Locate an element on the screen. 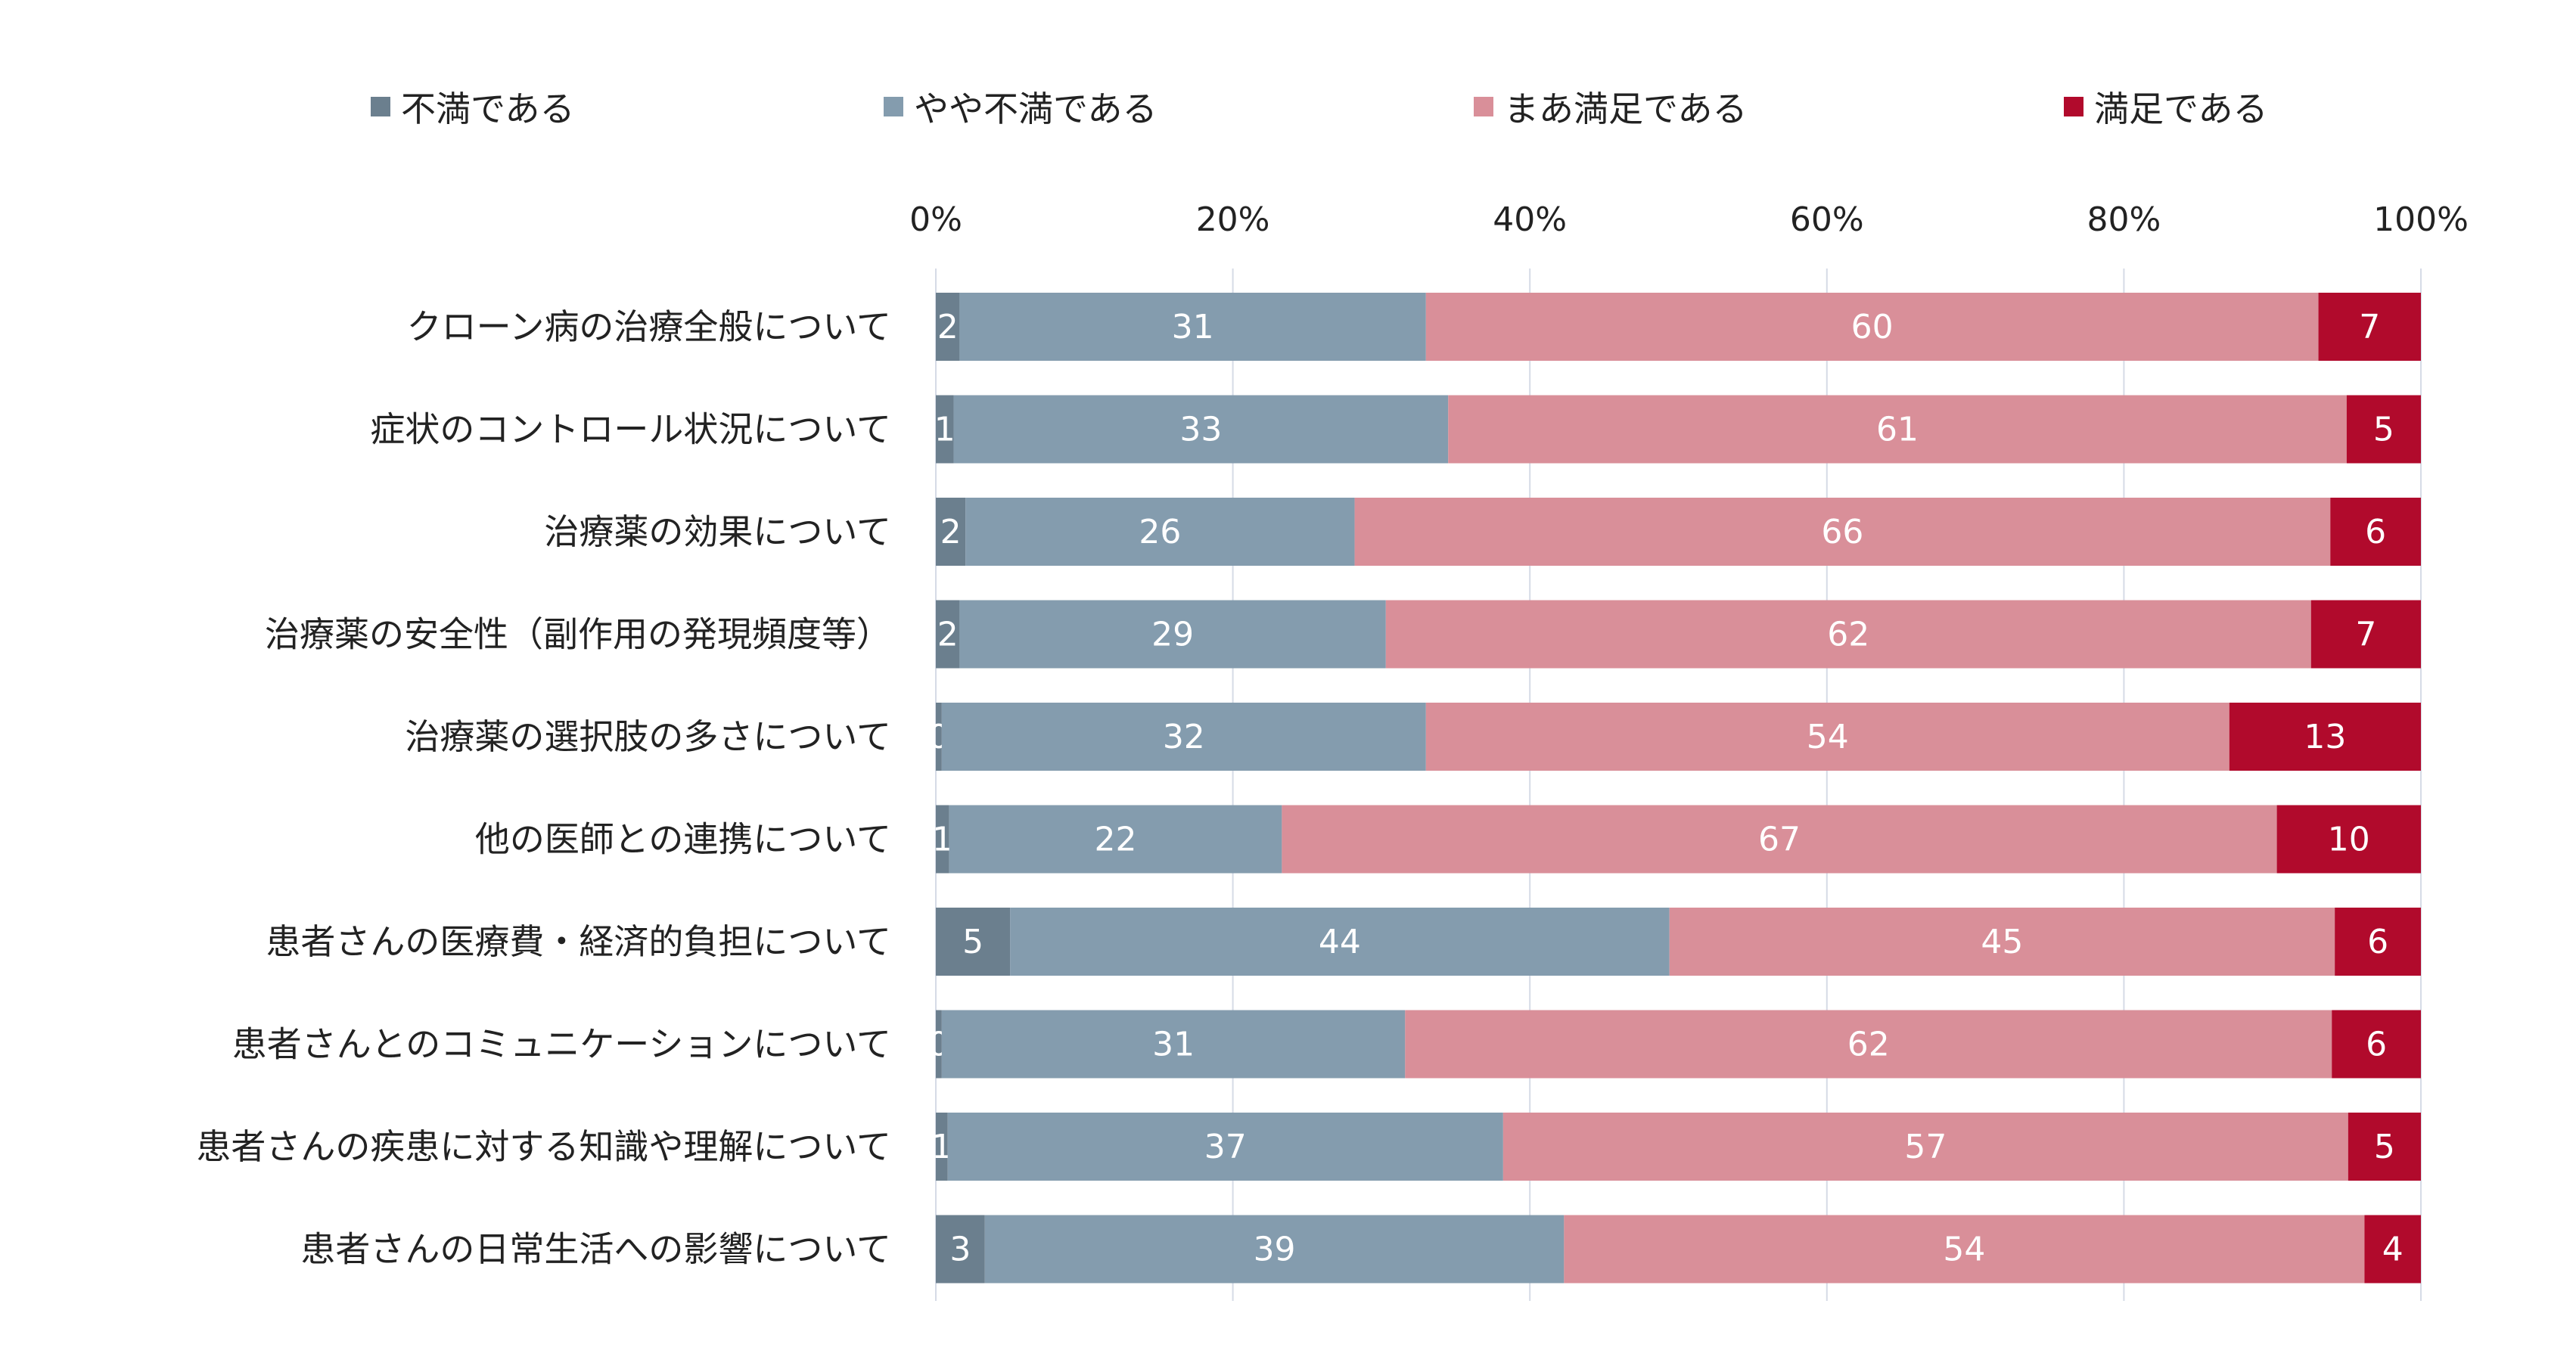 The width and height of the screenshot is (2576, 1369). x-tick-label: 20% is located at coordinates (1233, 220).